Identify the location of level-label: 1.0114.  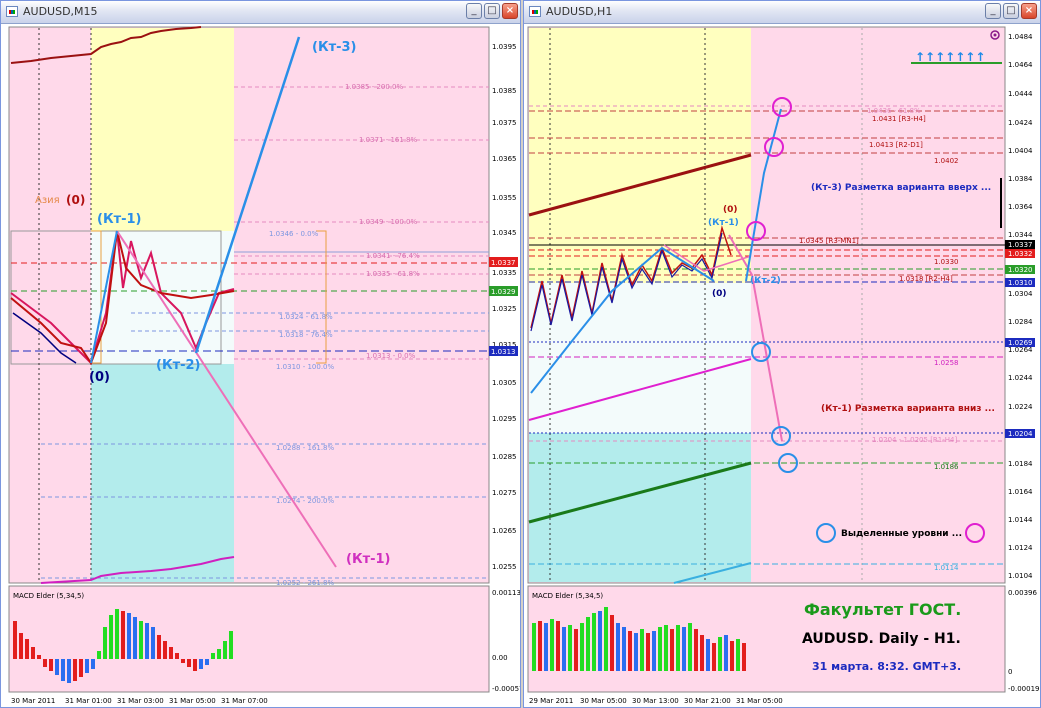
(946, 568).